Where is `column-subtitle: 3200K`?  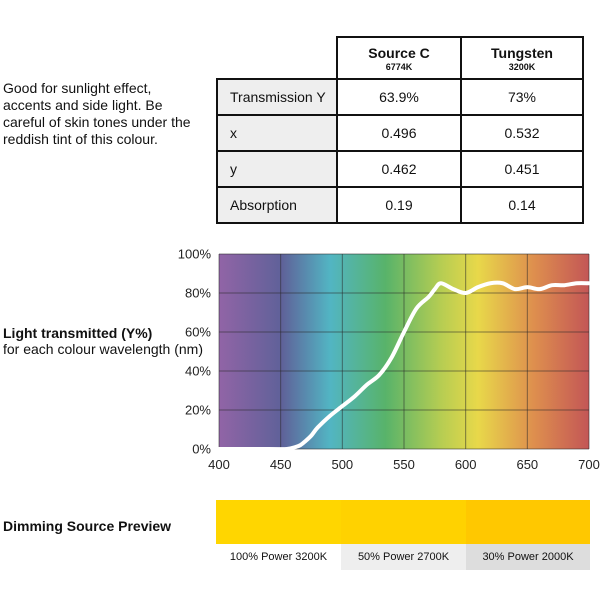
column-subtitle: 3200K is located at coordinates (522, 67).